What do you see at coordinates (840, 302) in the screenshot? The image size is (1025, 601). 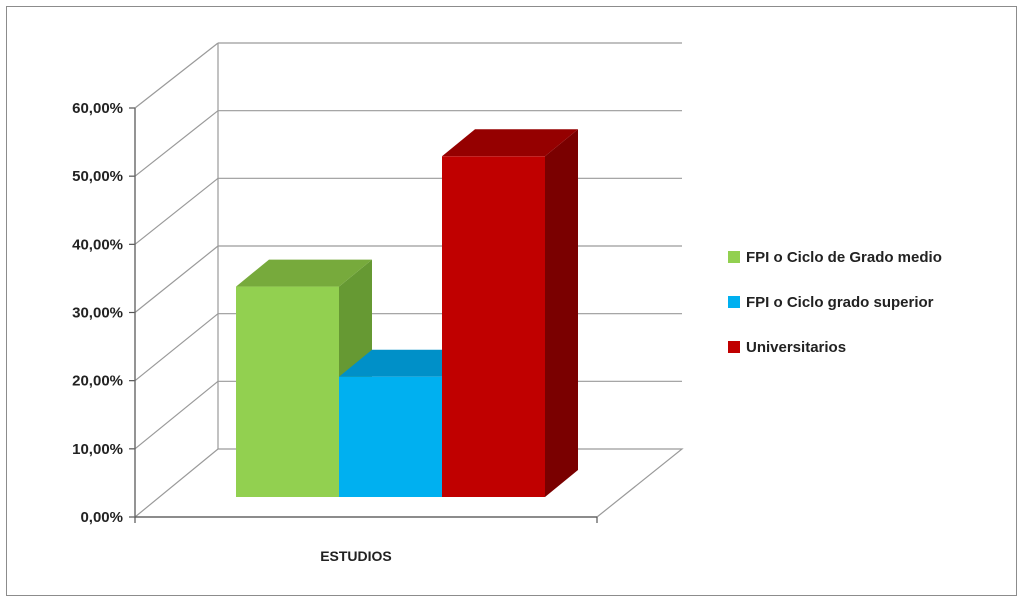 I see `legend-label: FPI o Ciclo grado superior` at bounding box center [840, 302].